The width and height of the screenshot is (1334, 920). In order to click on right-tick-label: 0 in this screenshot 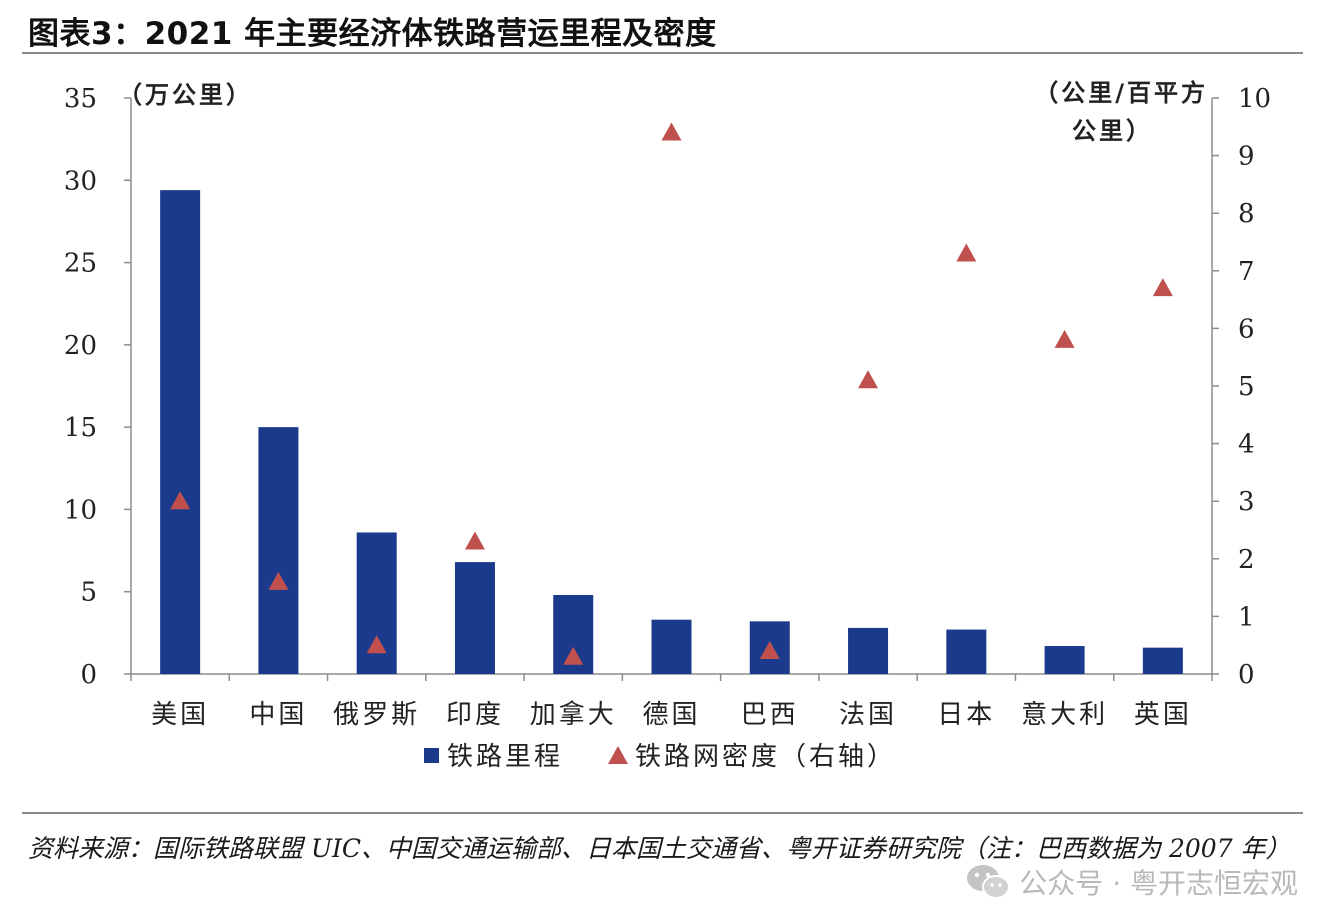, I will do `click(1246, 675)`.